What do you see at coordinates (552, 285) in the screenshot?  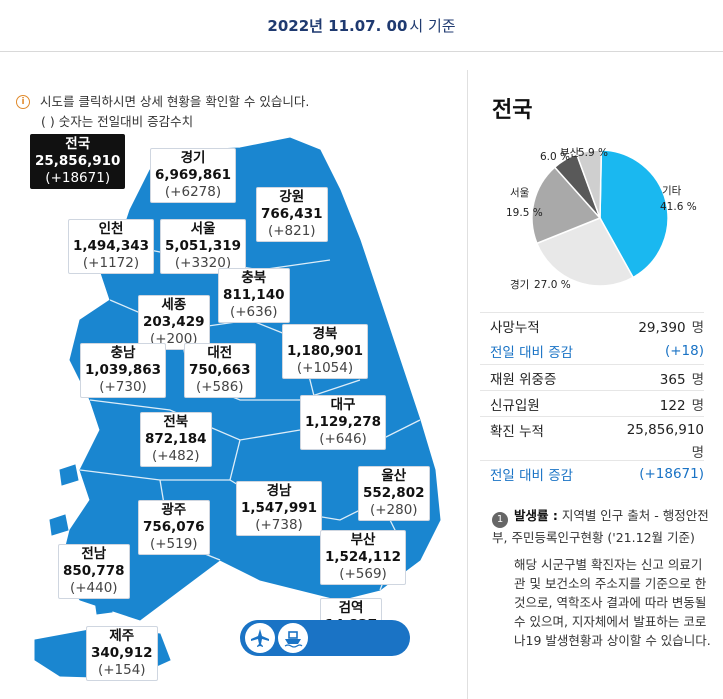 I see `pie-pct: 27.0 %` at bounding box center [552, 285].